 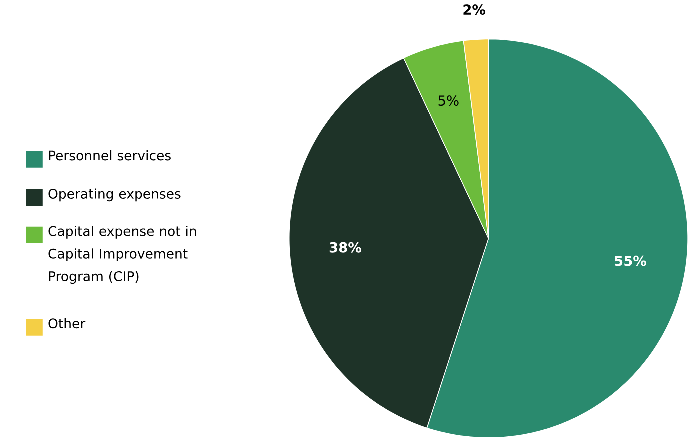 What do you see at coordinates (114, 195) in the screenshot?
I see `legend-label: Operating expenses` at bounding box center [114, 195].